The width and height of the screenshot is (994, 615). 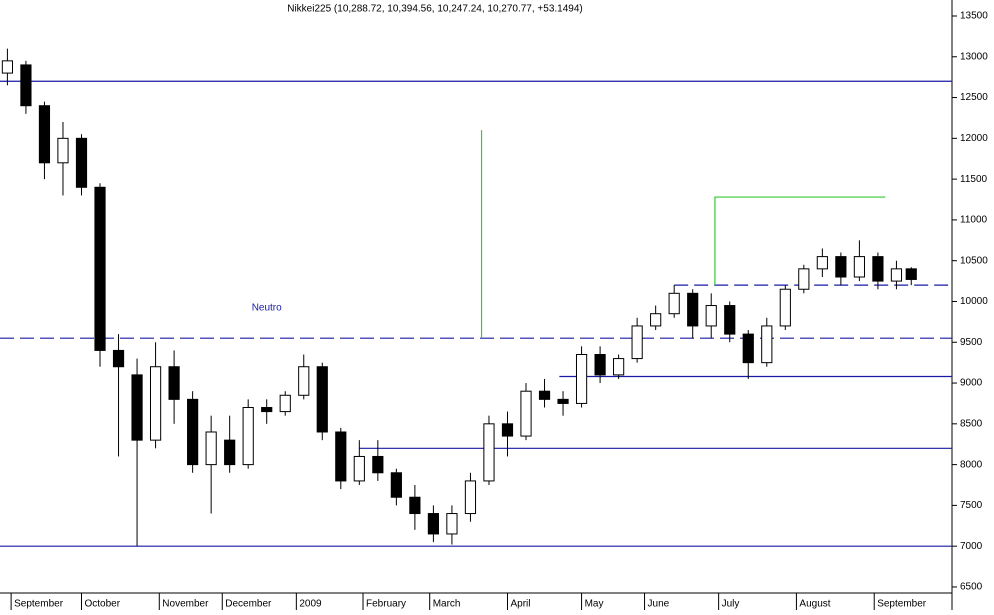 What do you see at coordinates (974, 138) in the screenshot?
I see `y-tick-label: 12000` at bounding box center [974, 138].